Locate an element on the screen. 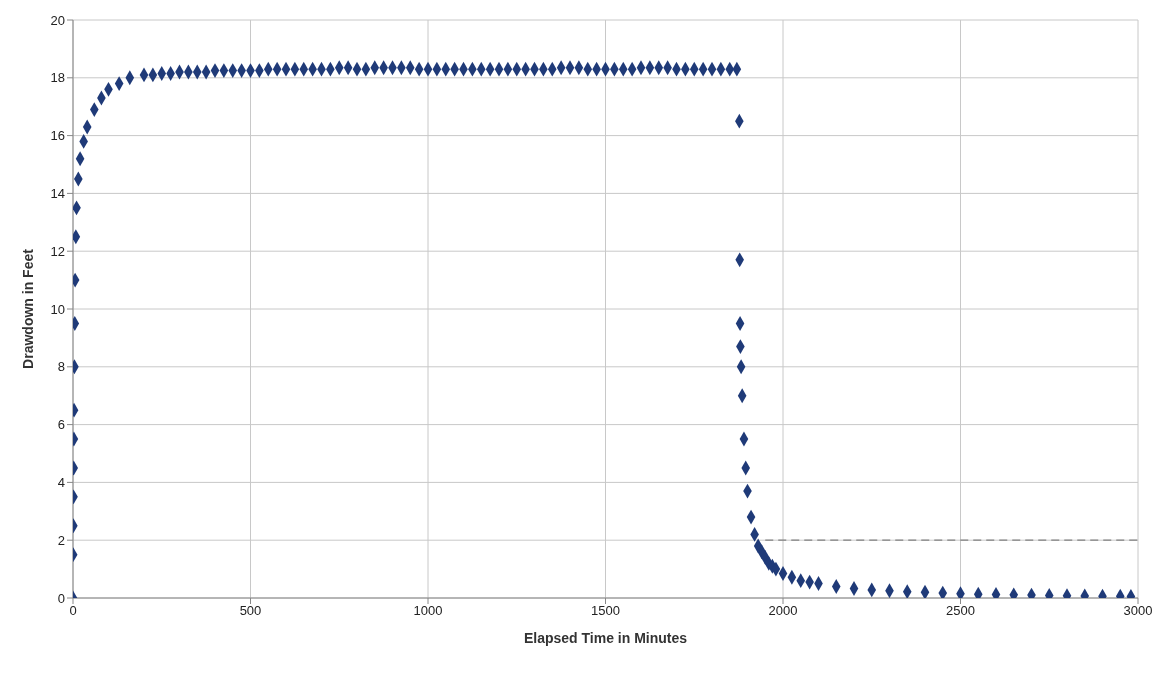 Image resolution: width=1169 pixels, height=680 pixels. y-tick-label: 6 is located at coordinates (61, 425).